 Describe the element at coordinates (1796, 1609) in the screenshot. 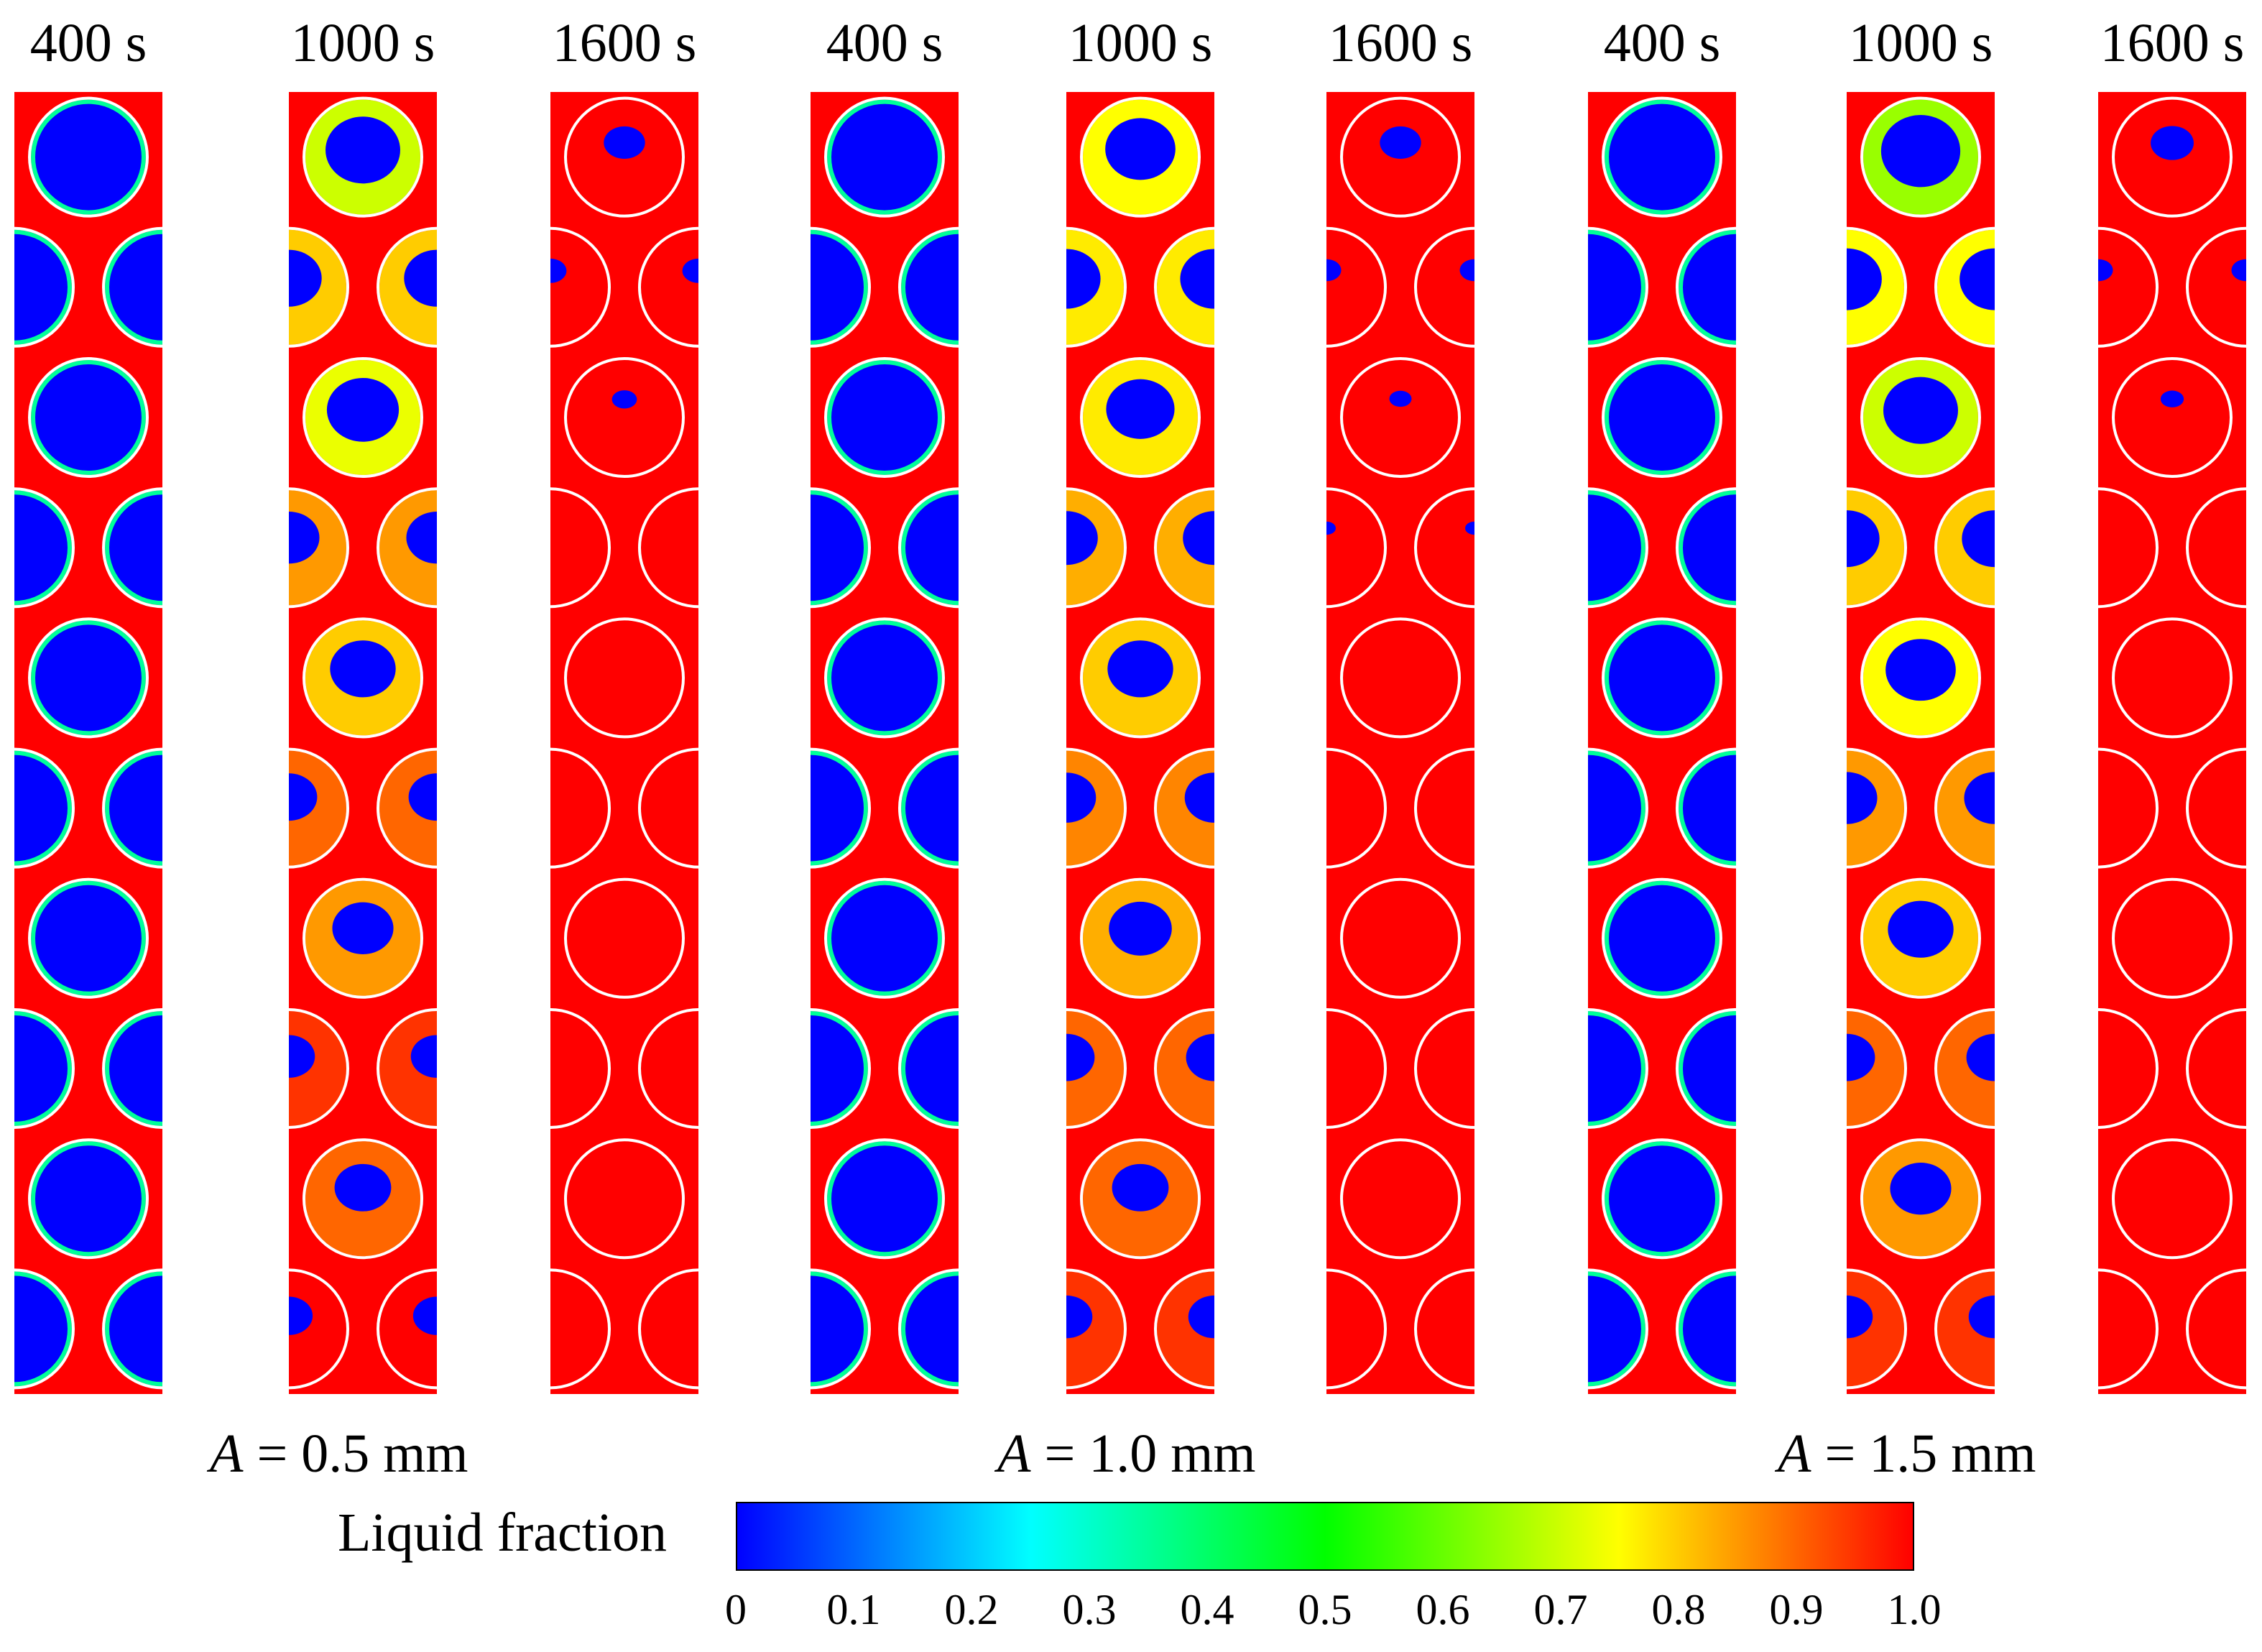

I see `colorbar-tick-label: 0.9` at that location.